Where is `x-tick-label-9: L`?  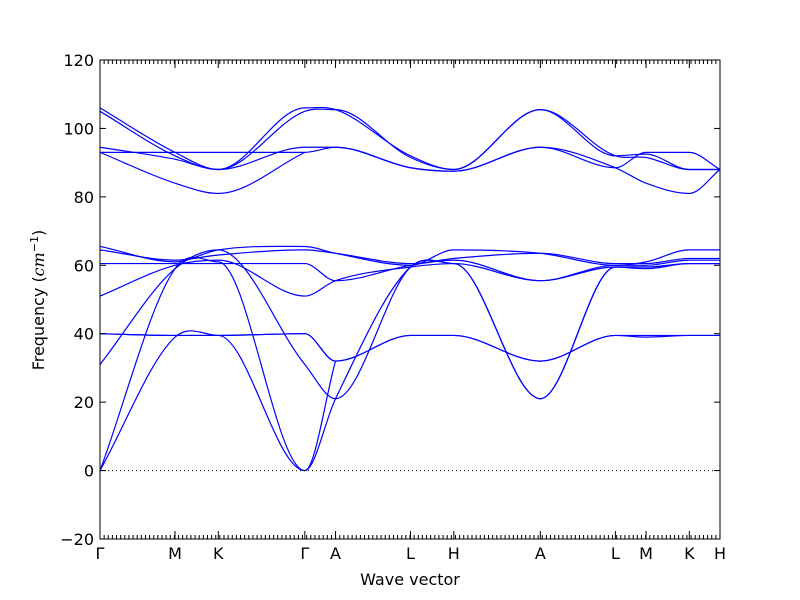
x-tick-label-9: L is located at coordinates (615, 553).